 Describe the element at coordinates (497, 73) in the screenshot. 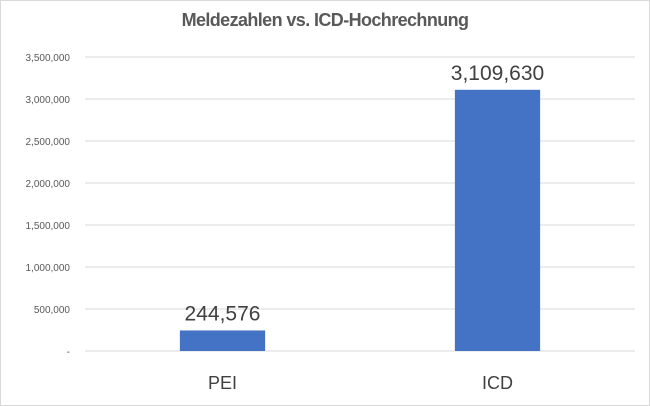

I see `data-label: 3,109,630` at that location.